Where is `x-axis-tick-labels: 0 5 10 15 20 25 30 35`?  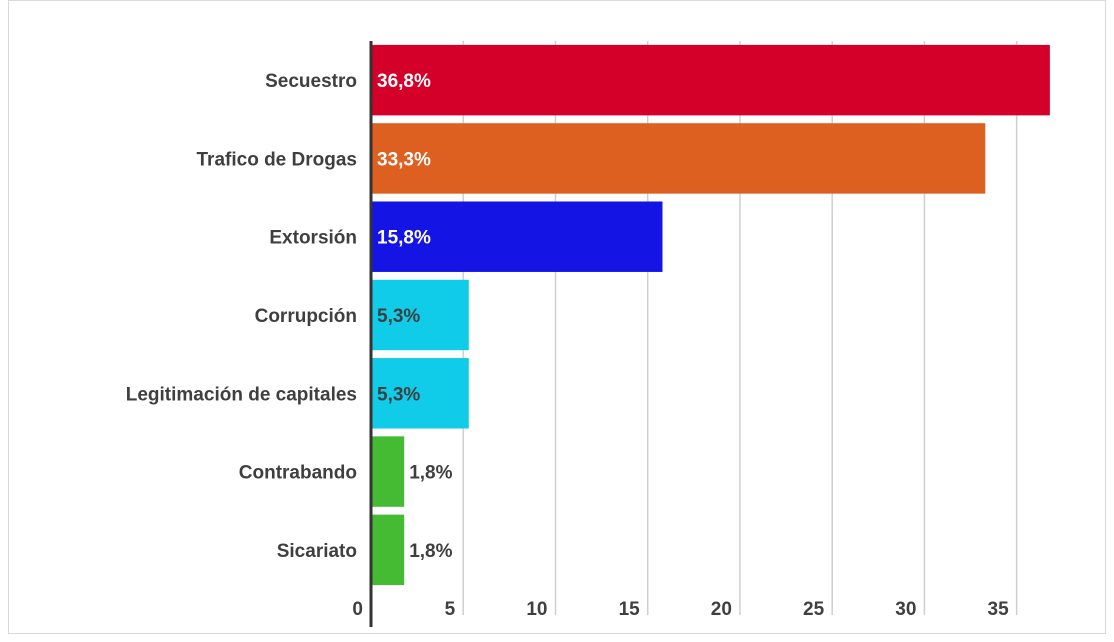
x-axis-tick-labels: 0 5 10 15 20 25 30 35 is located at coordinates (680, 609).